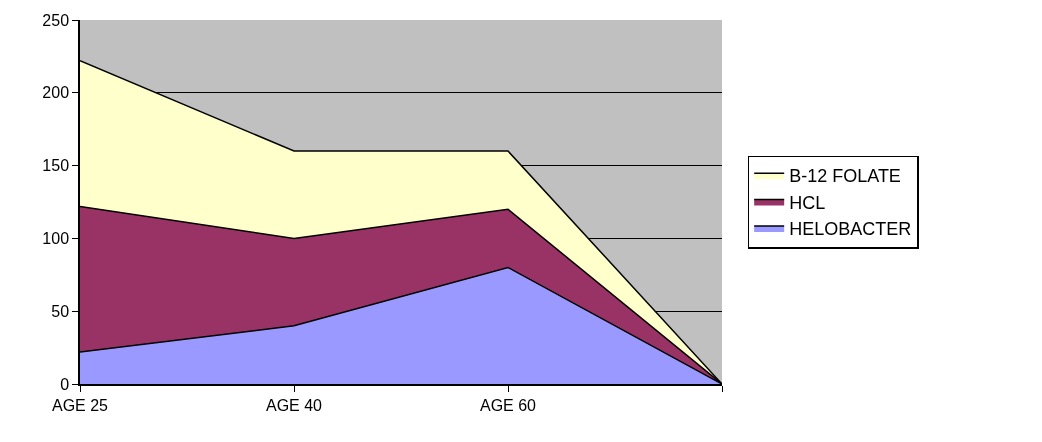 The height and width of the screenshot is (442, 1042). I want to click on y-tick-label: 150, so click(56, 166).